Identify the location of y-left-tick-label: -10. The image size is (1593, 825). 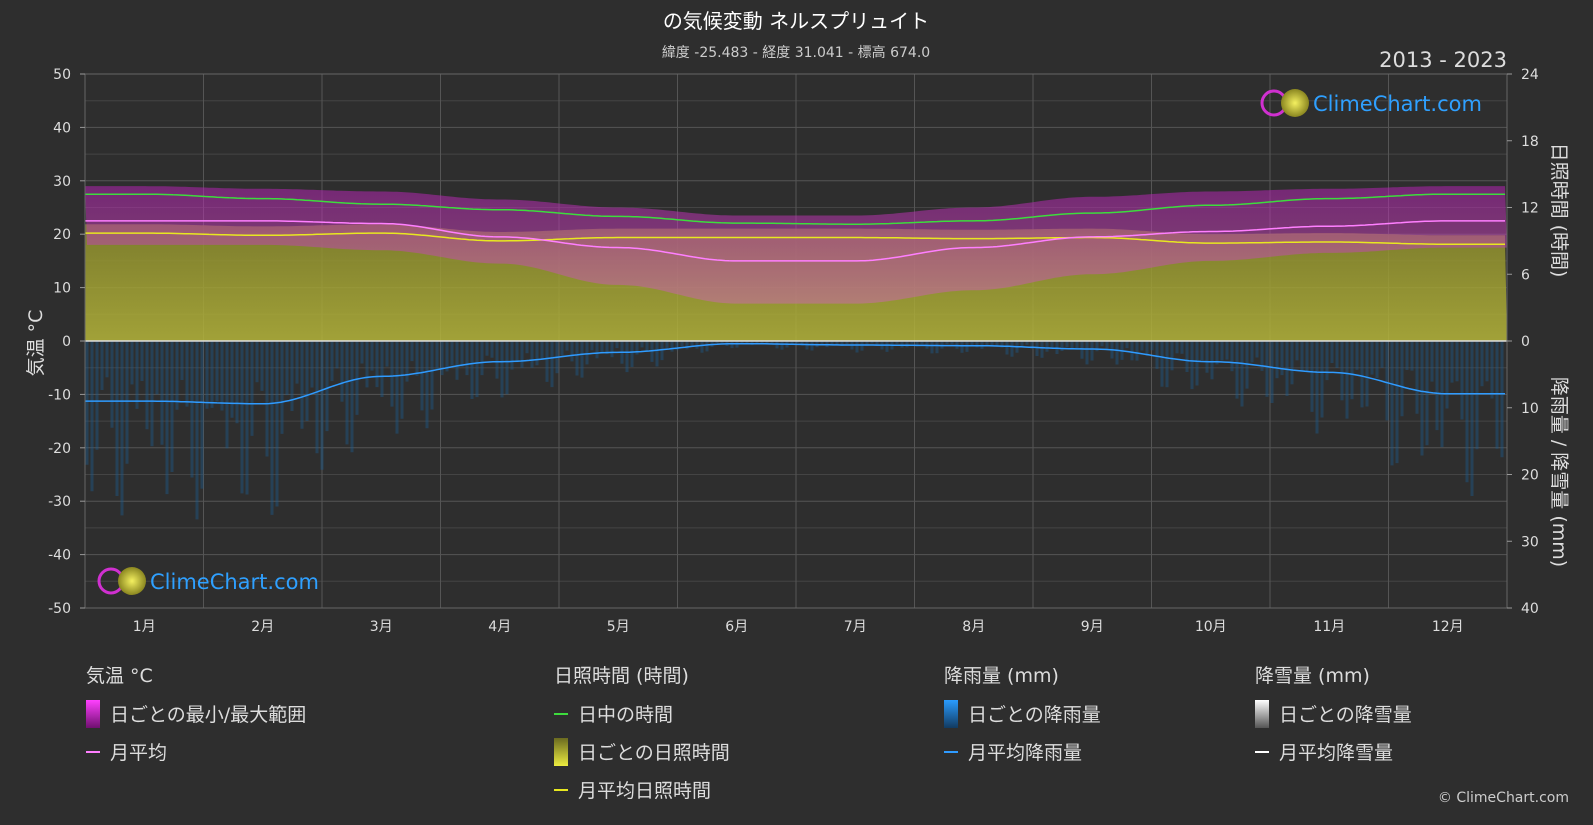
(59, 395).